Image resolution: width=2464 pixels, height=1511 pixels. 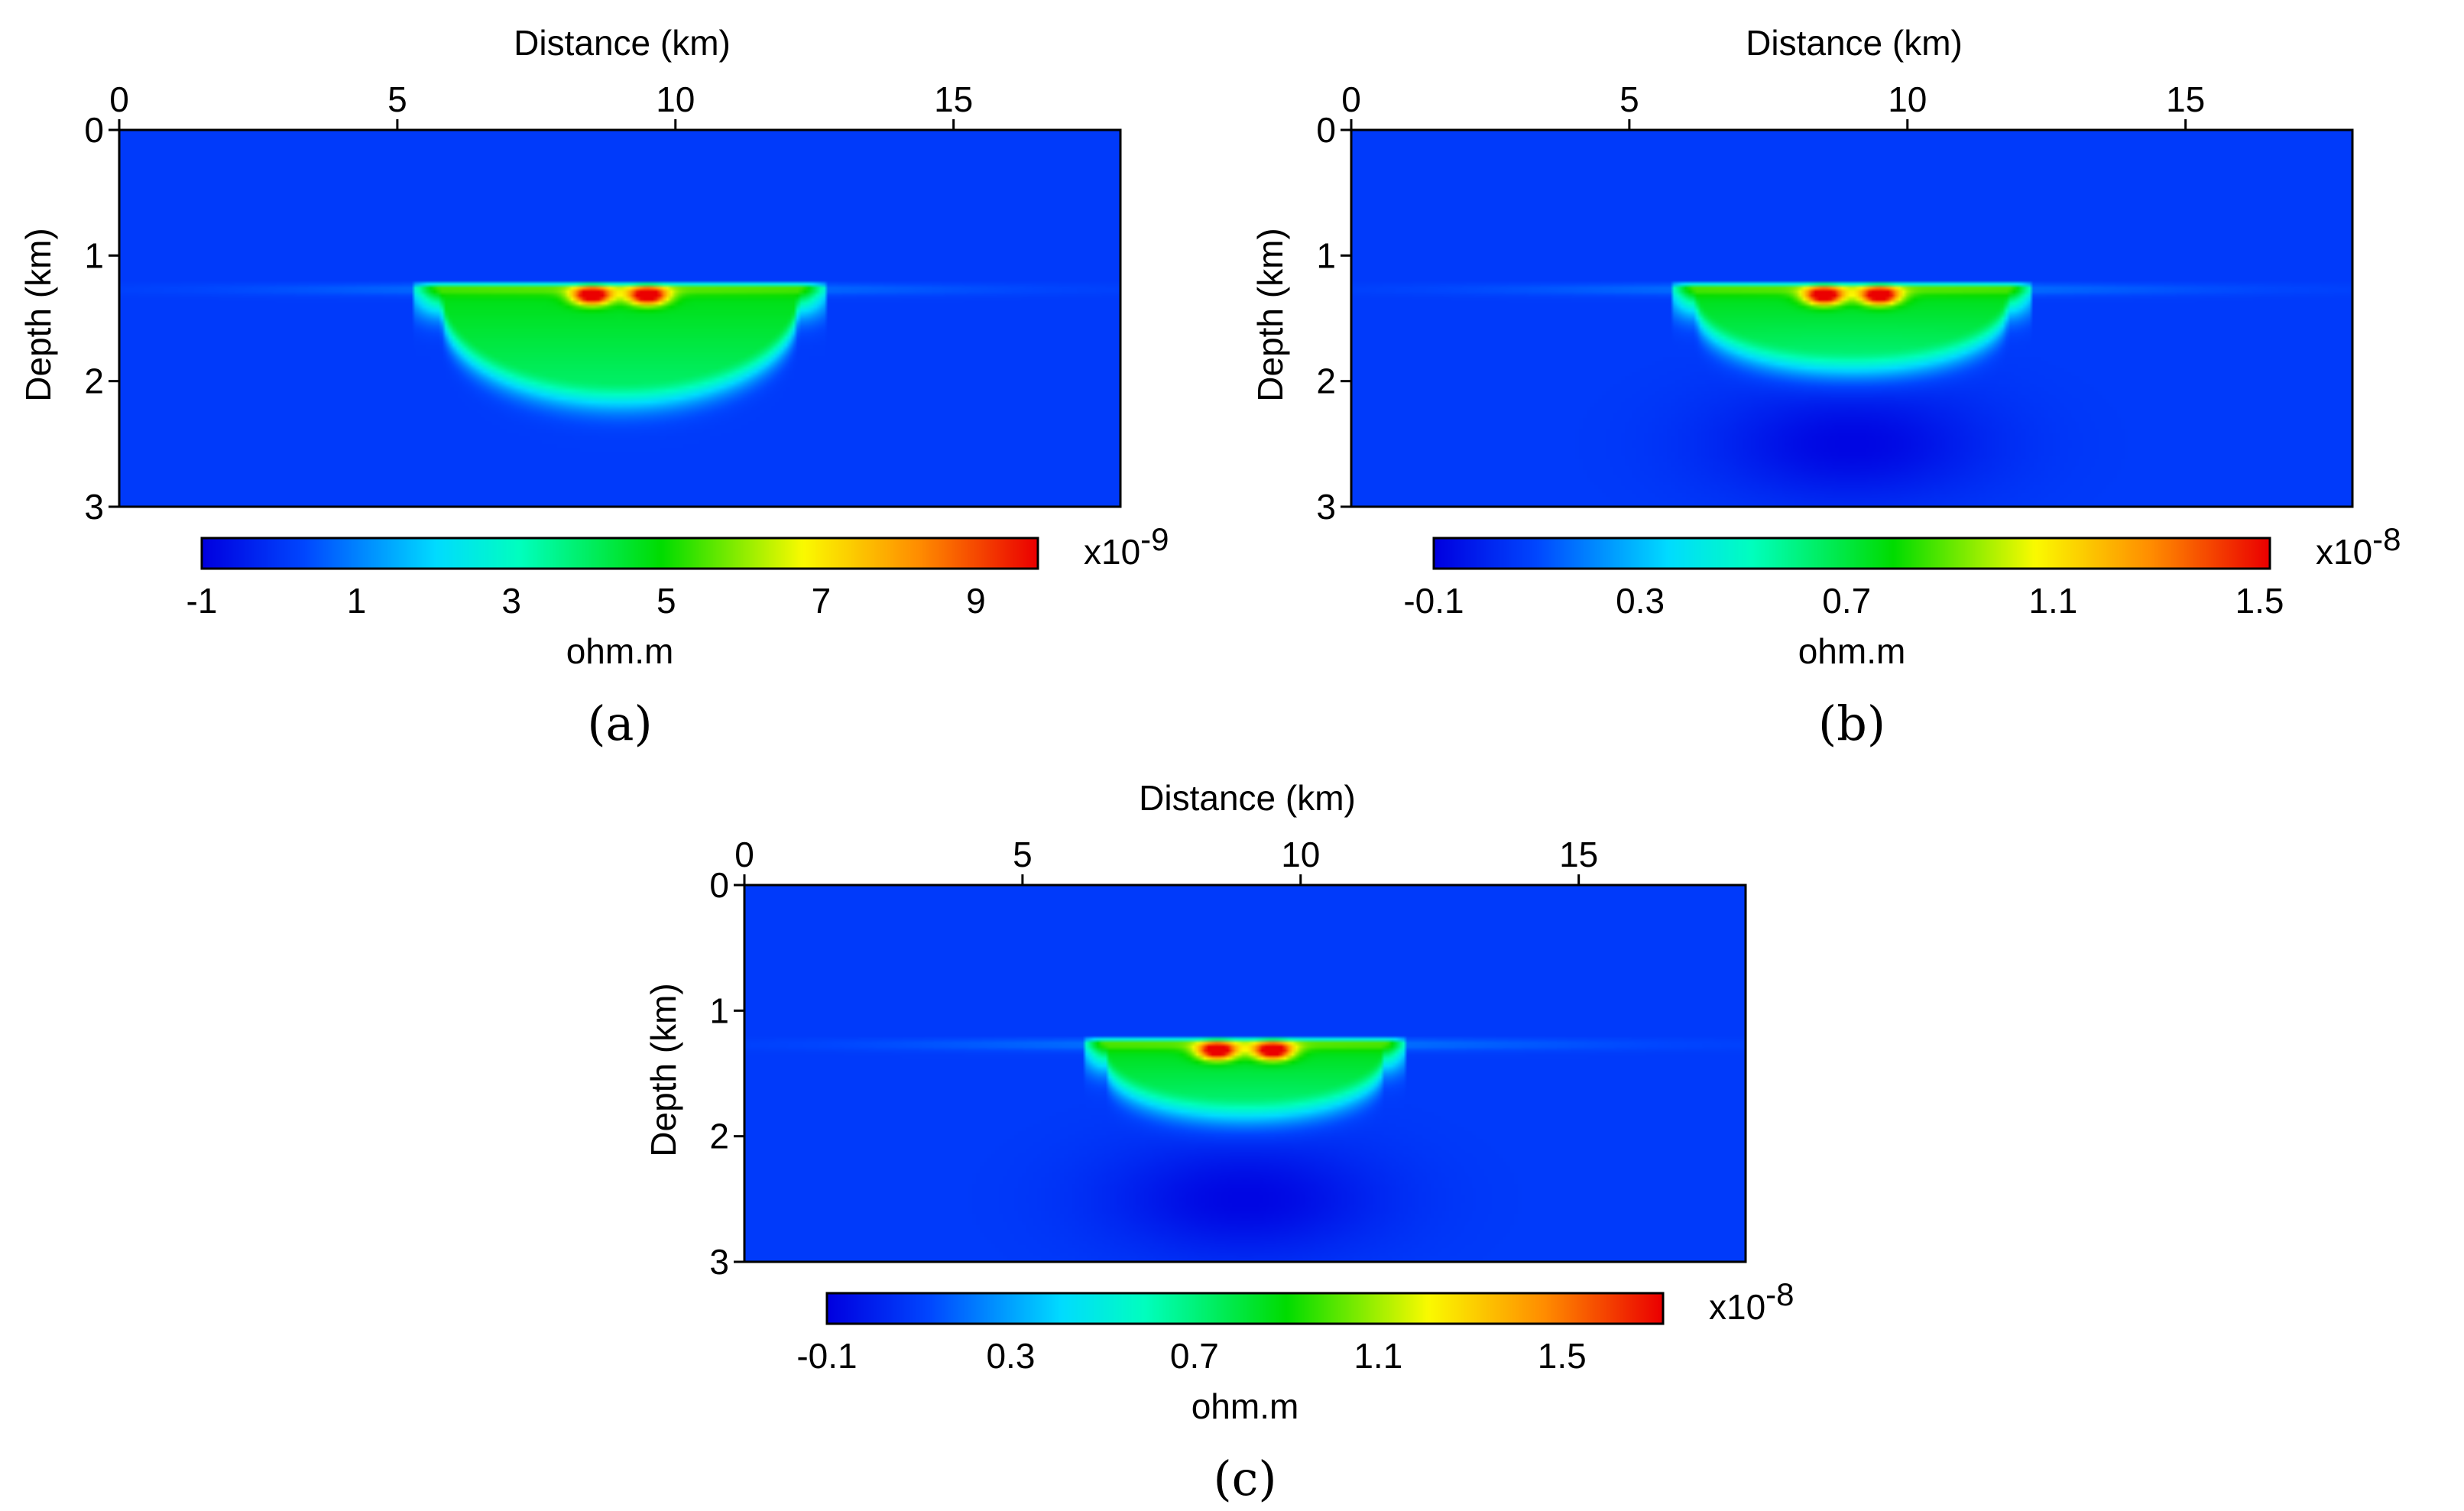 I want to click on panel-caption: (c), so click(x=1245, y=1479).